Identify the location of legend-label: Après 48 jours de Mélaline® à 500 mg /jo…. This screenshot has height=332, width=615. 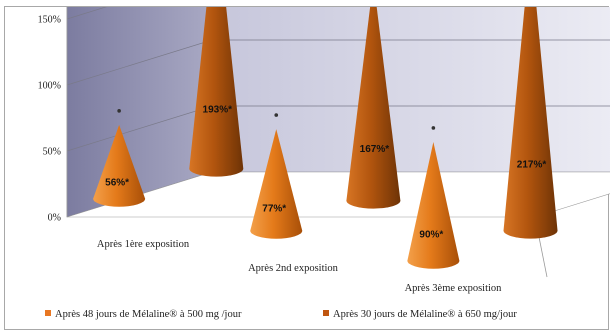
(148, 314).